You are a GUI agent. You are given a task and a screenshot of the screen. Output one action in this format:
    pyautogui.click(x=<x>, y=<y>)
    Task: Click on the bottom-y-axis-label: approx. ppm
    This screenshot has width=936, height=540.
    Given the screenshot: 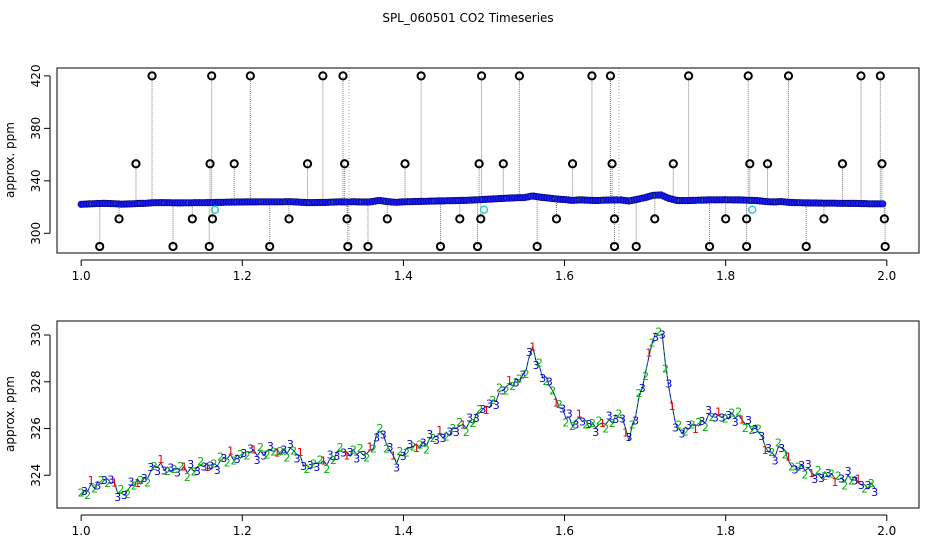 What is the action you would take?
    pyautogui.click(x=10, y=414)
    